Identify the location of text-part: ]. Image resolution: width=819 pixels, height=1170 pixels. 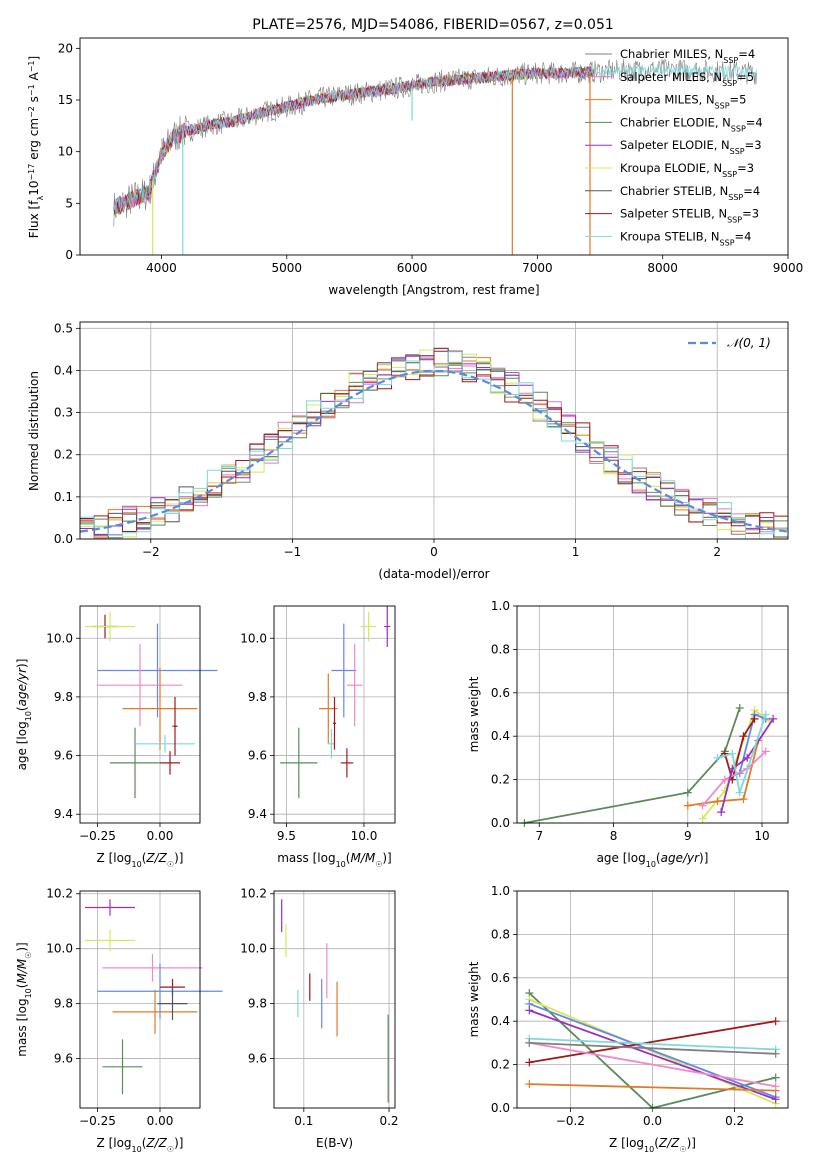
(34, 58).